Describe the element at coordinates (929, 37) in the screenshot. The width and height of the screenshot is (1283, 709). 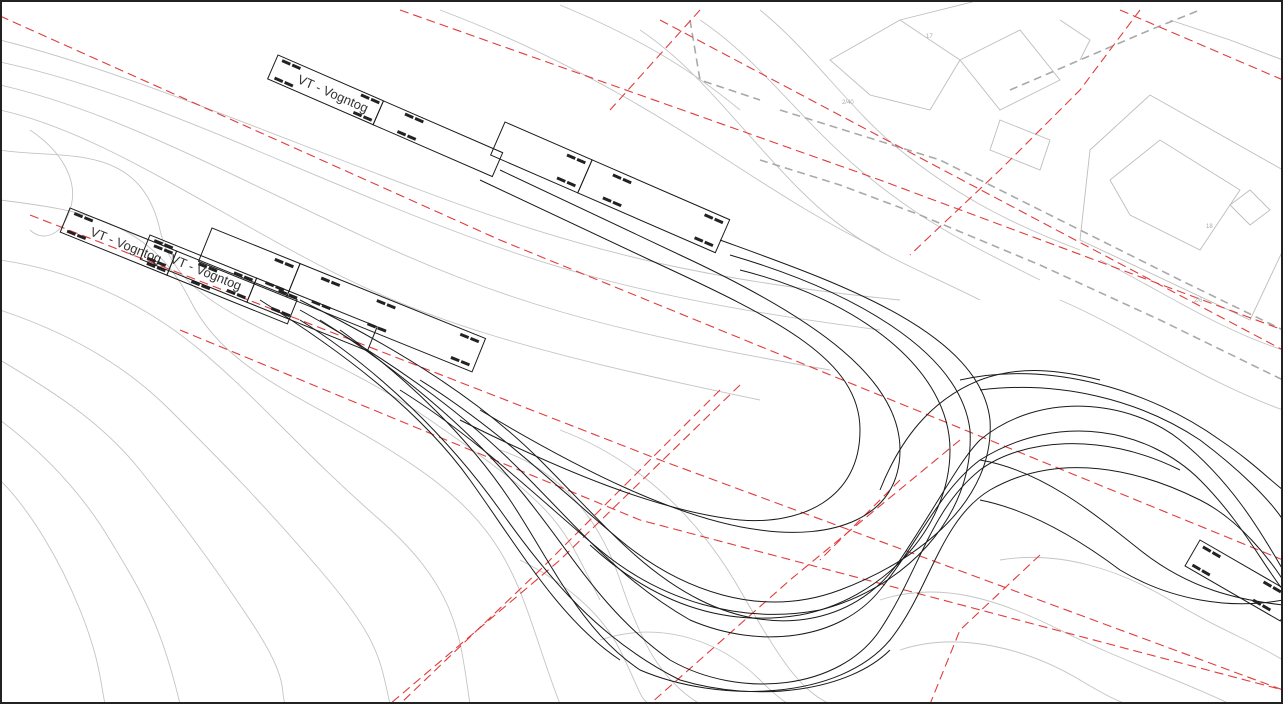
I see `parcel-label: 17` at that location.